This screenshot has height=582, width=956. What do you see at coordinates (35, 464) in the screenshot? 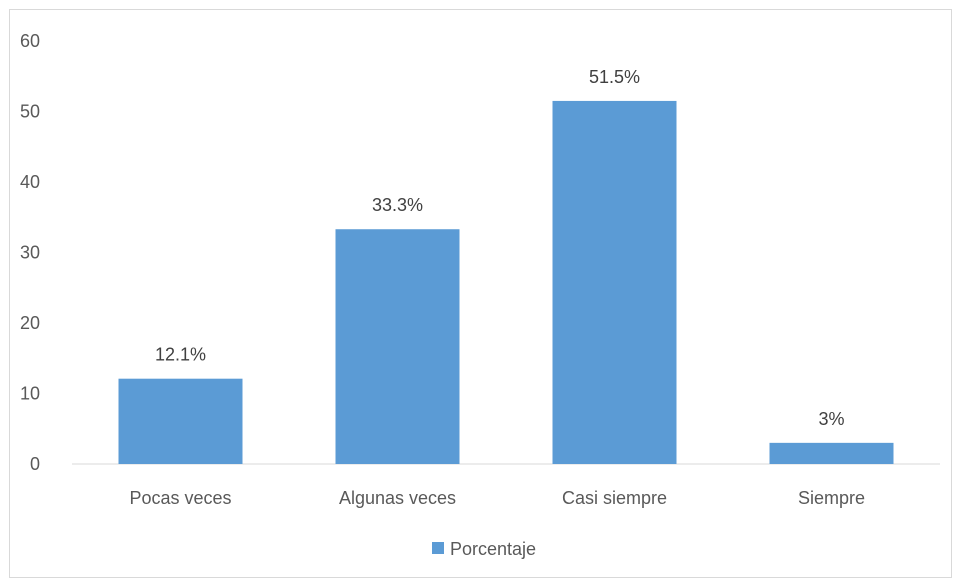
I see `y-tick-label: 0` at bounding box center [35, 464].